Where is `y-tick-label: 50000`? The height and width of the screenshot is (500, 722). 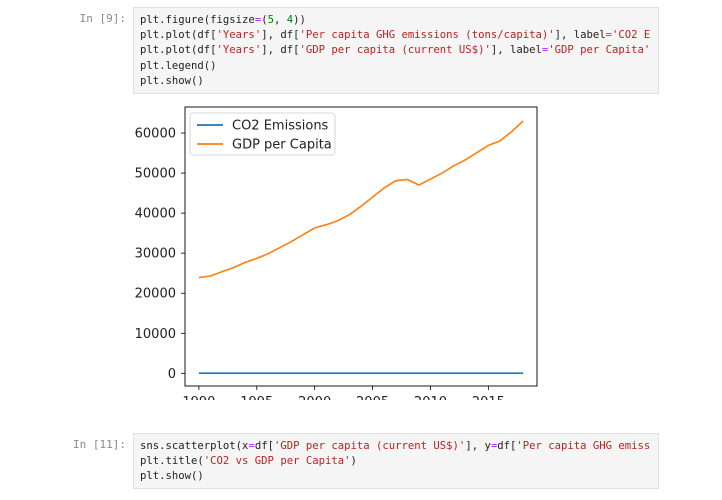
y-tick-label: 50000 is located at coordinates (155, 174).